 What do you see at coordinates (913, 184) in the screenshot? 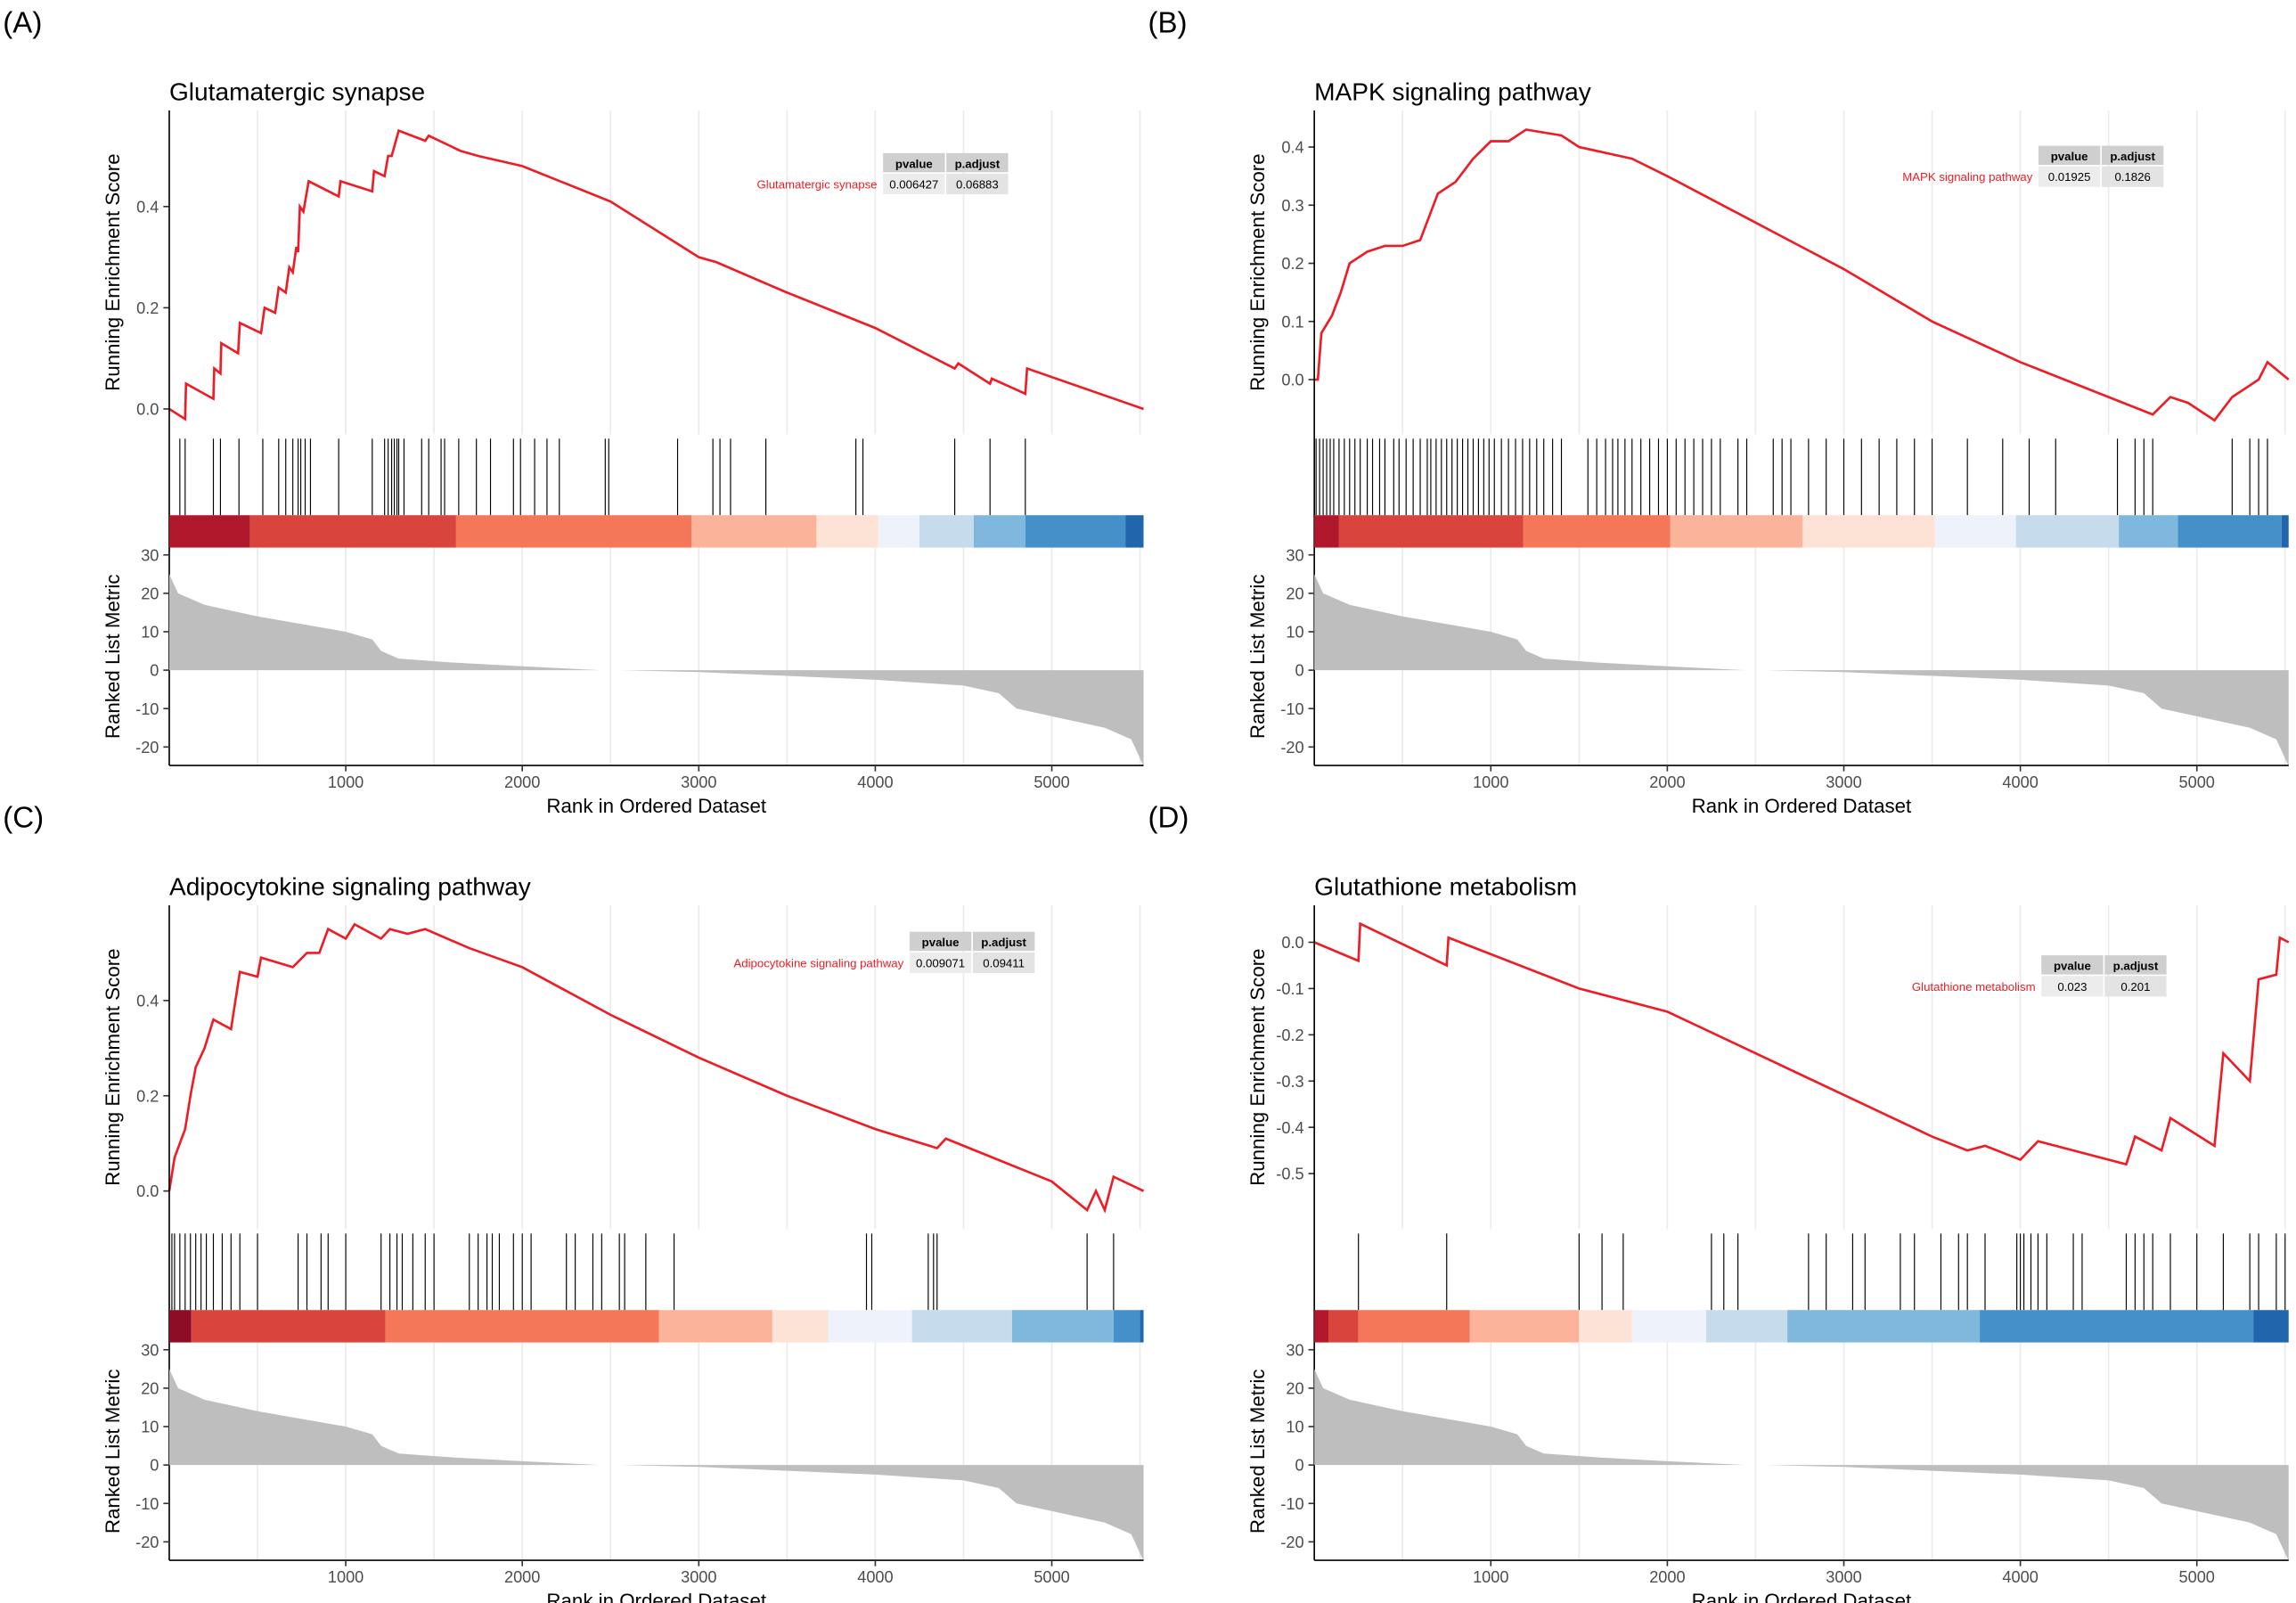
I see `table-pvalue: 0.006427` at bounding box center [913, 184].